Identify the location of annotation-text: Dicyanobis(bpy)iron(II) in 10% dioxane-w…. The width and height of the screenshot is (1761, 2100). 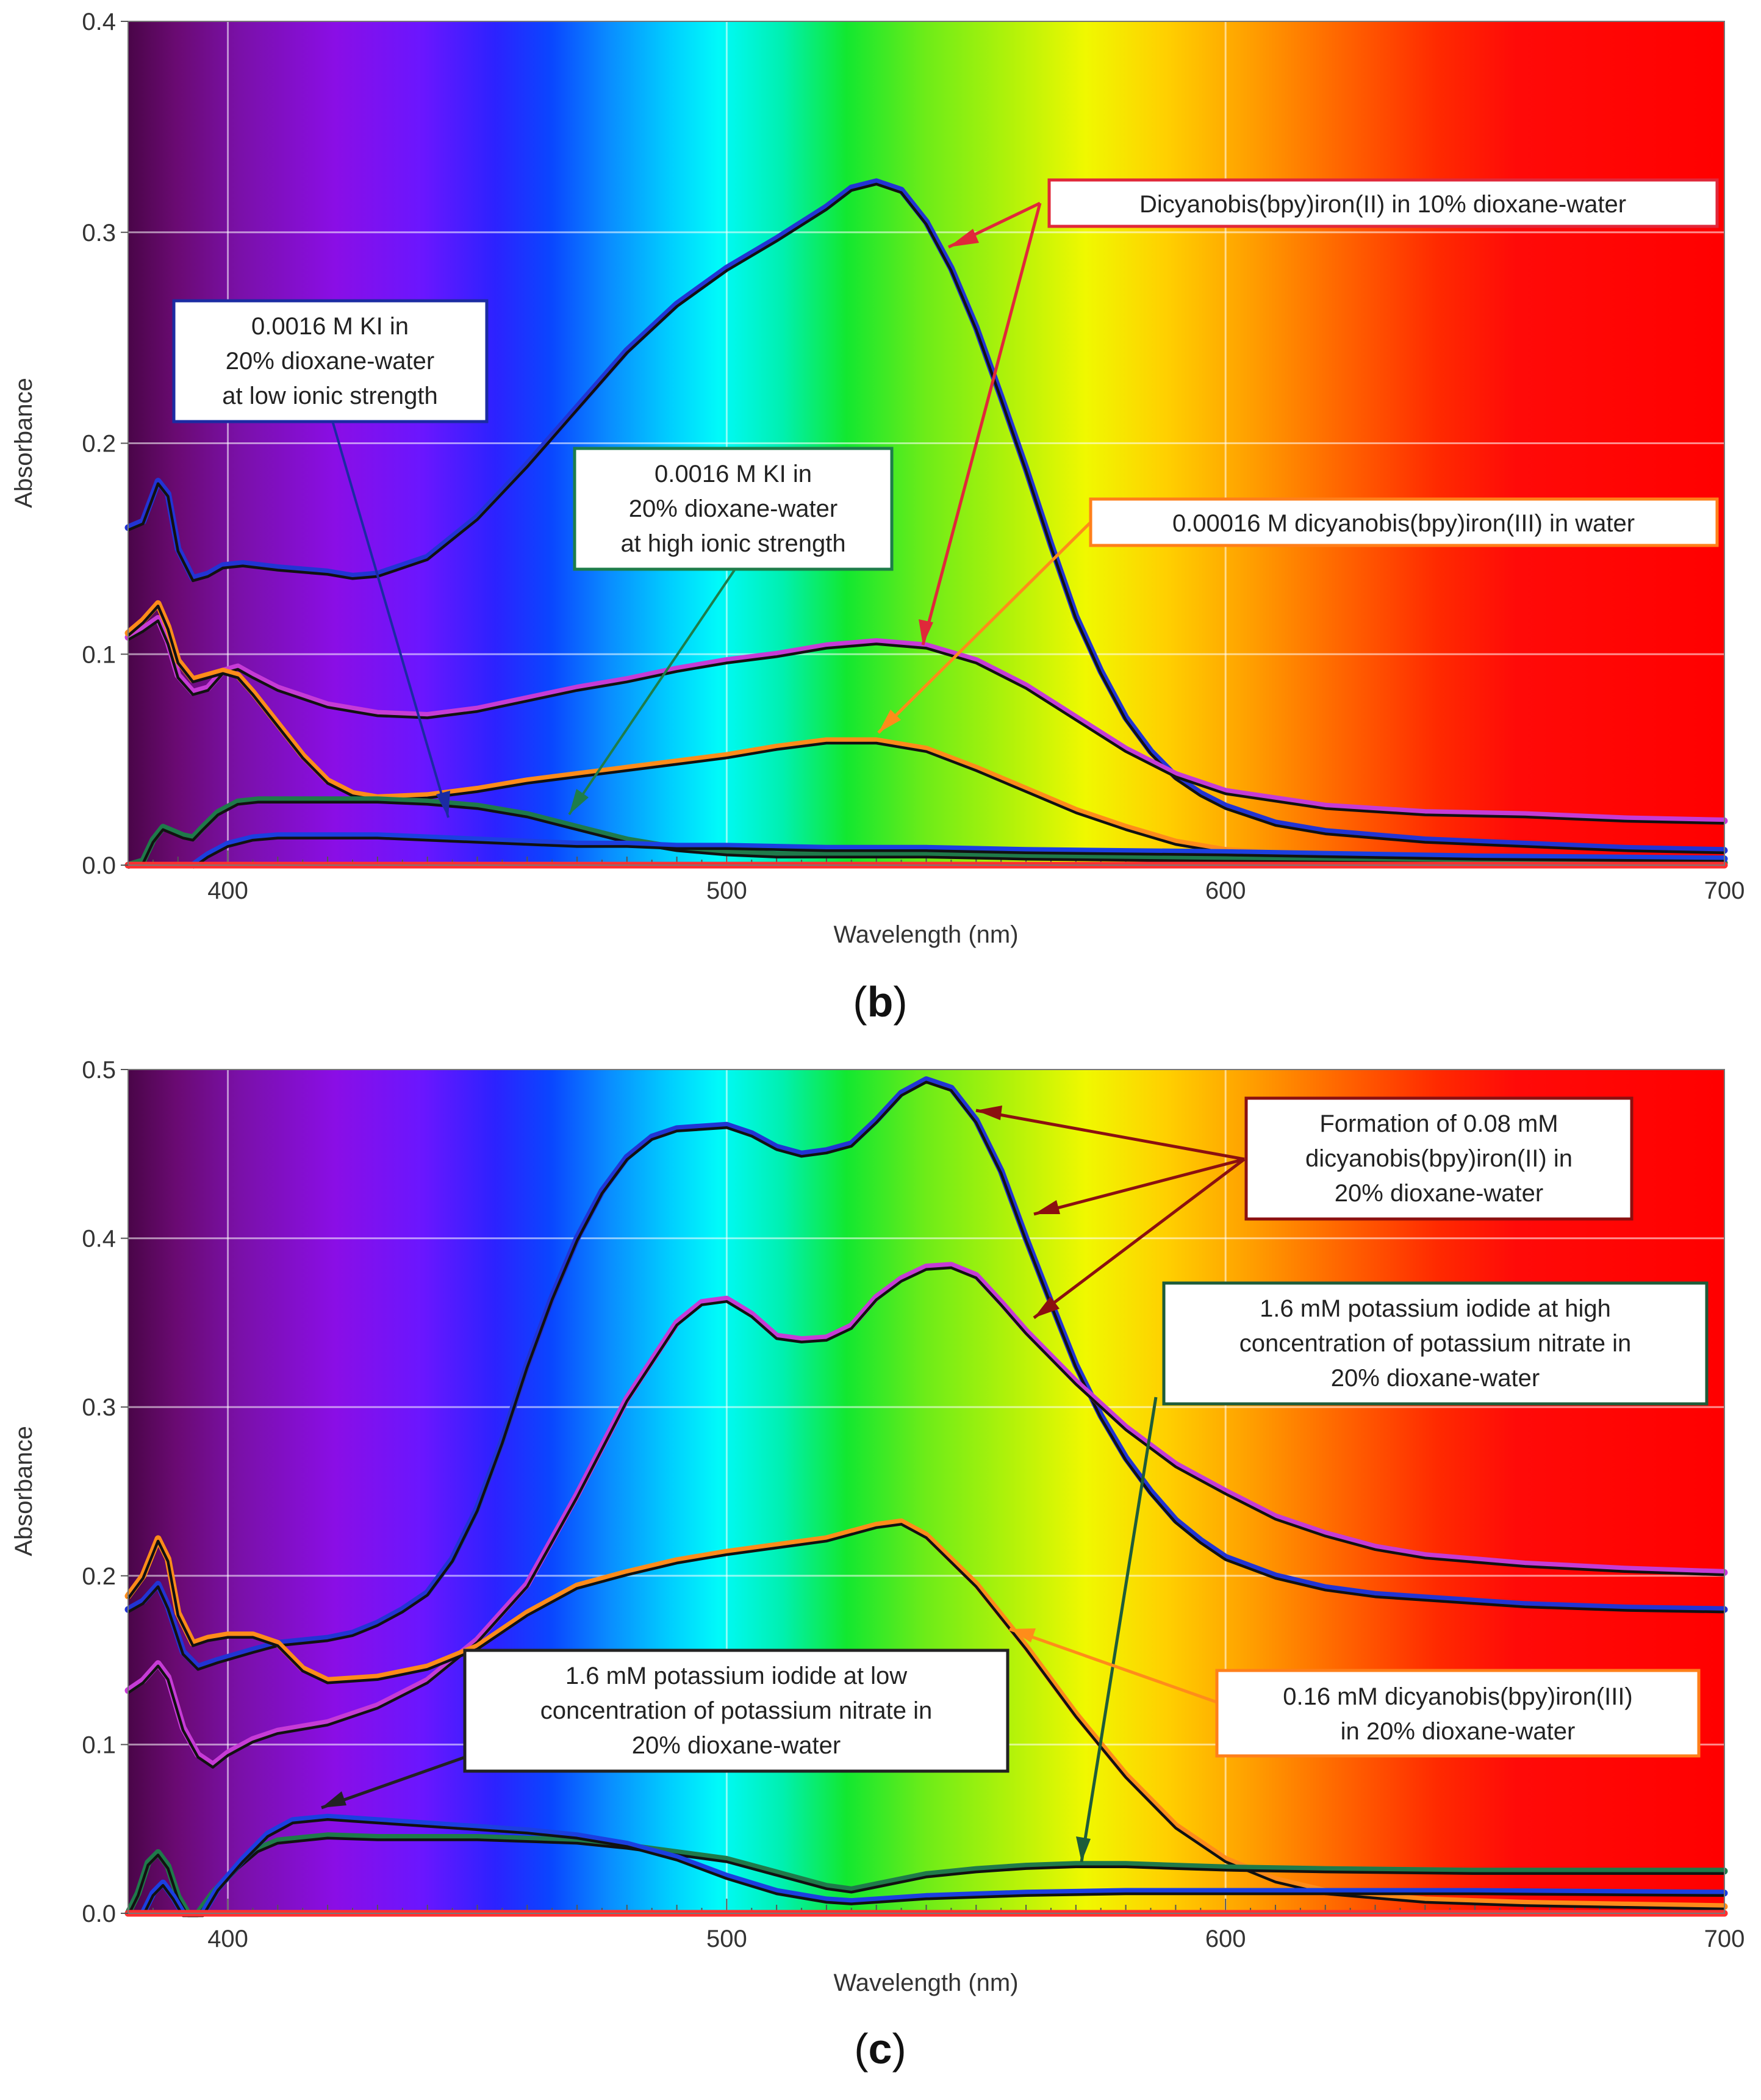
(1383, 204).